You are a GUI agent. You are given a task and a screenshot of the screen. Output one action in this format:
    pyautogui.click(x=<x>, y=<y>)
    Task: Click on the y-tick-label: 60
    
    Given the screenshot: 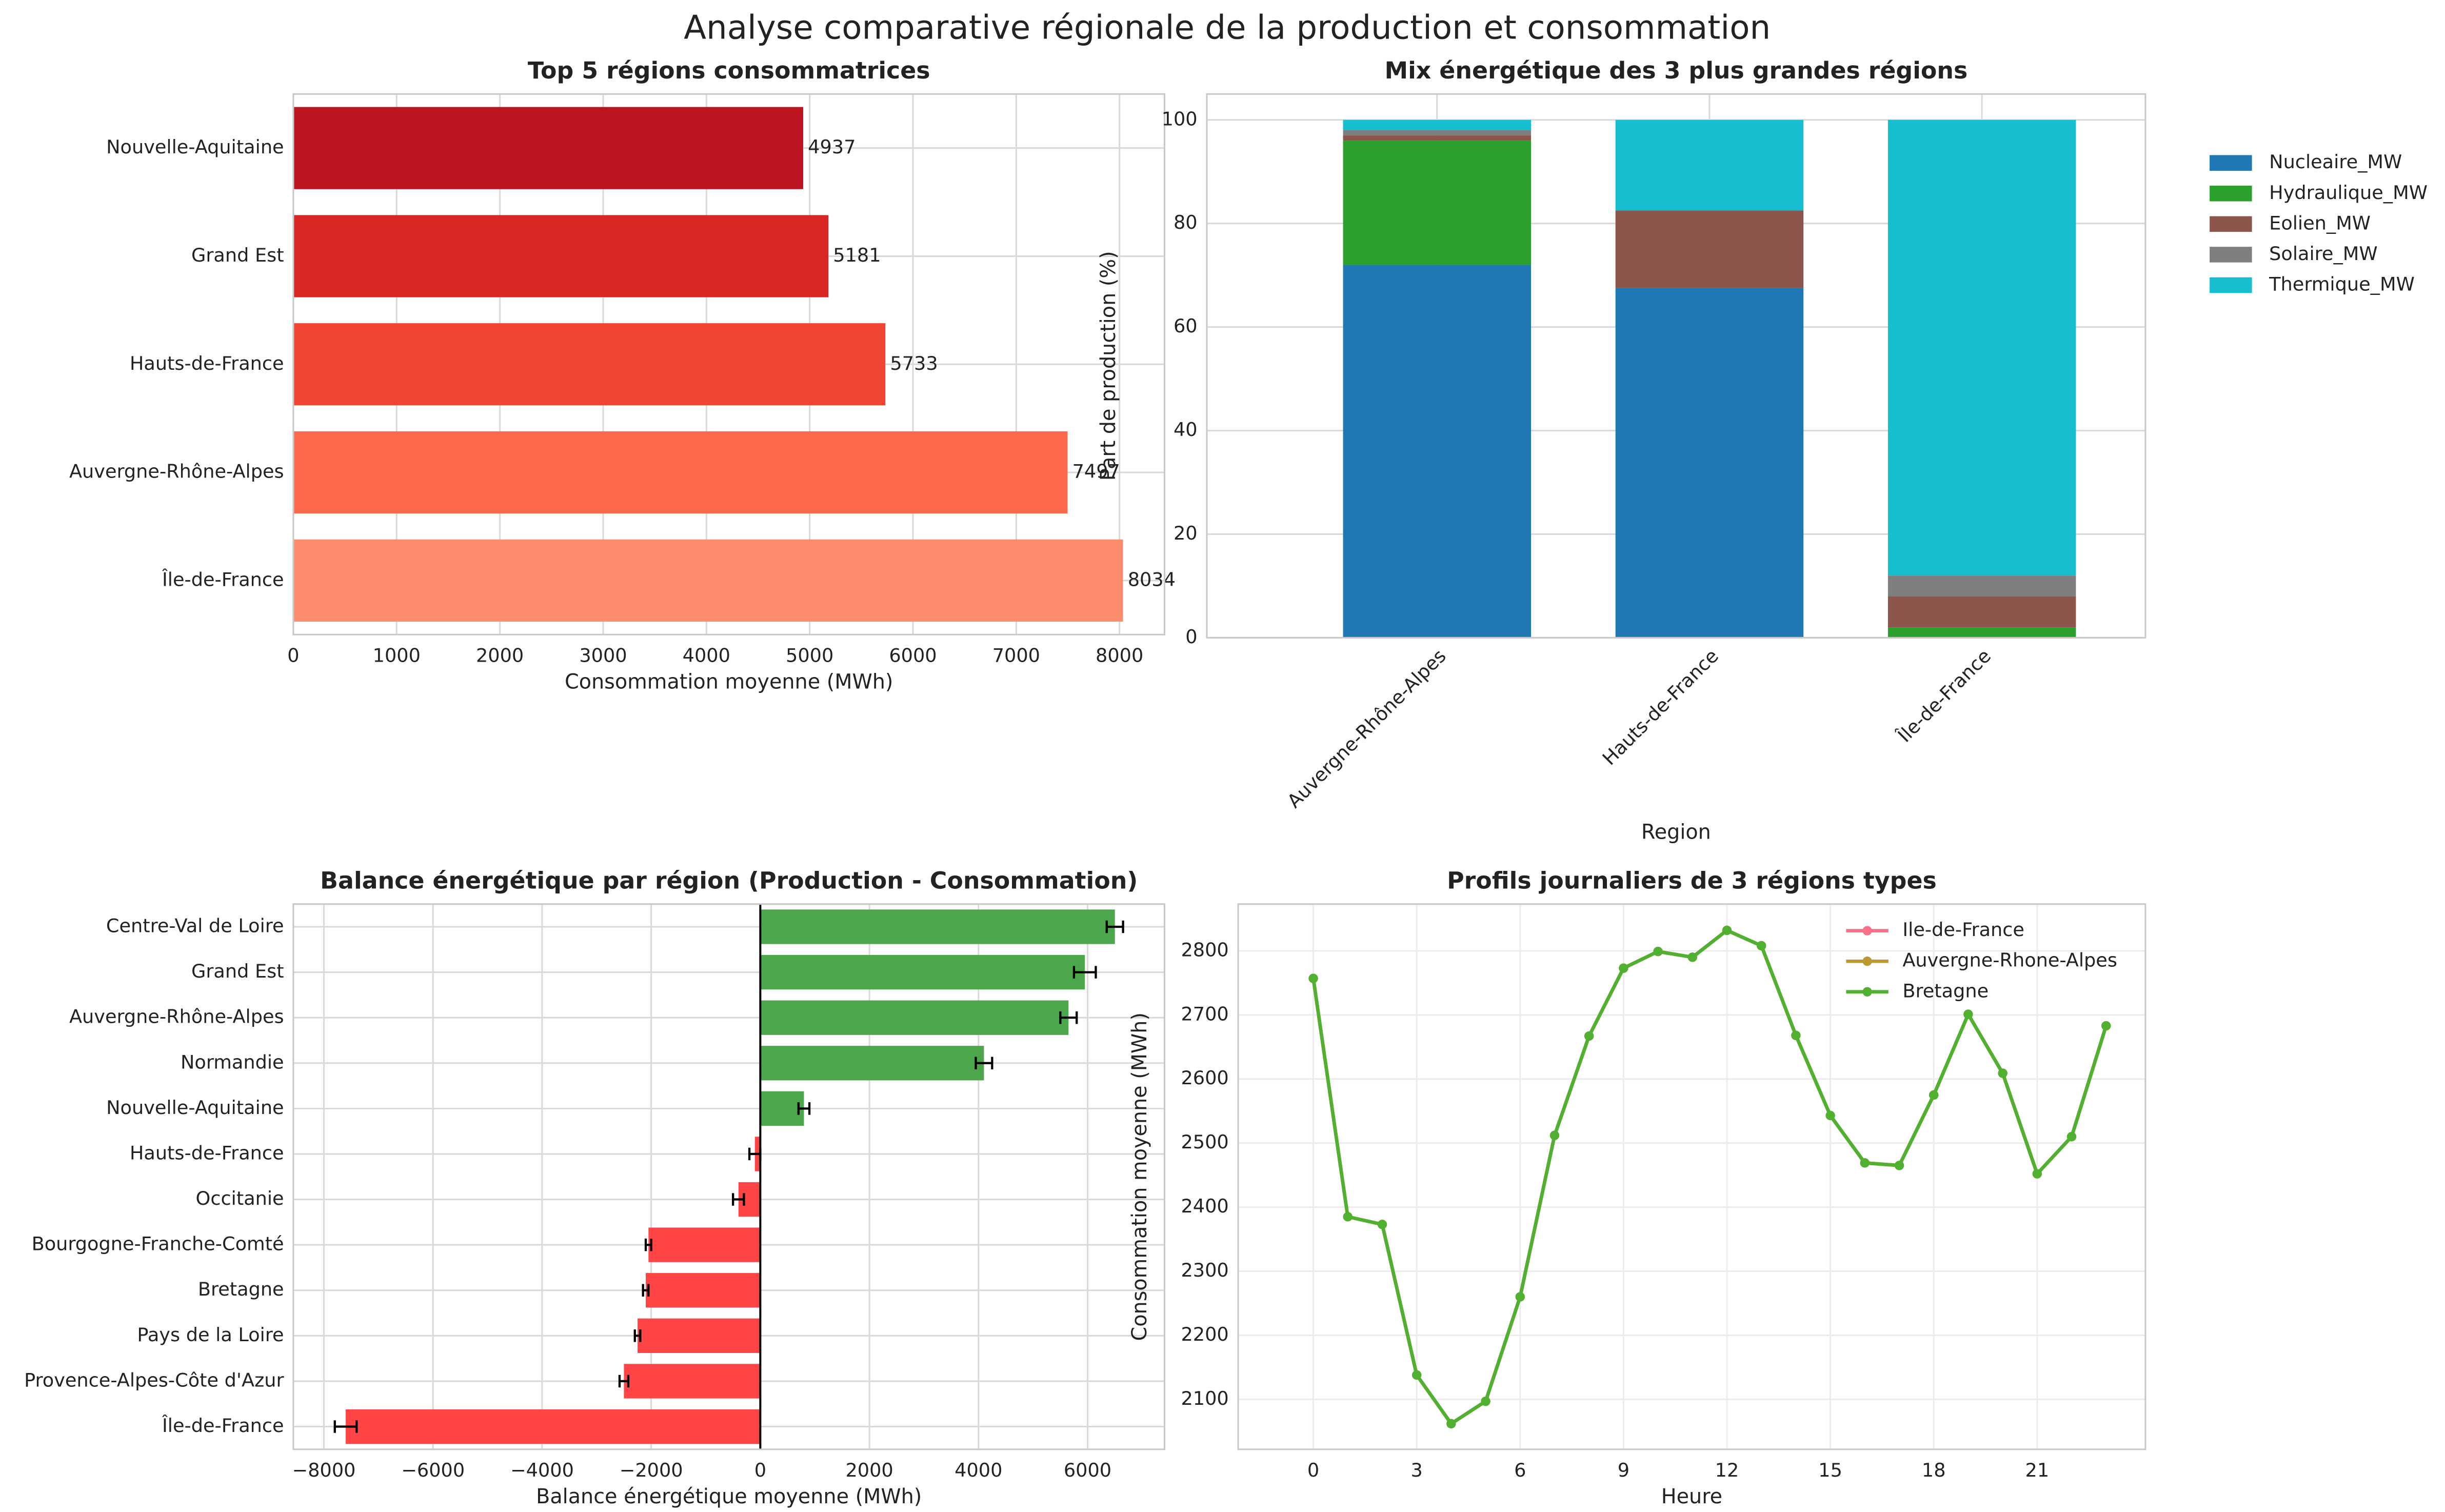 What is the action you would take?
    pyautogui.click(x=1186, y=326)
    